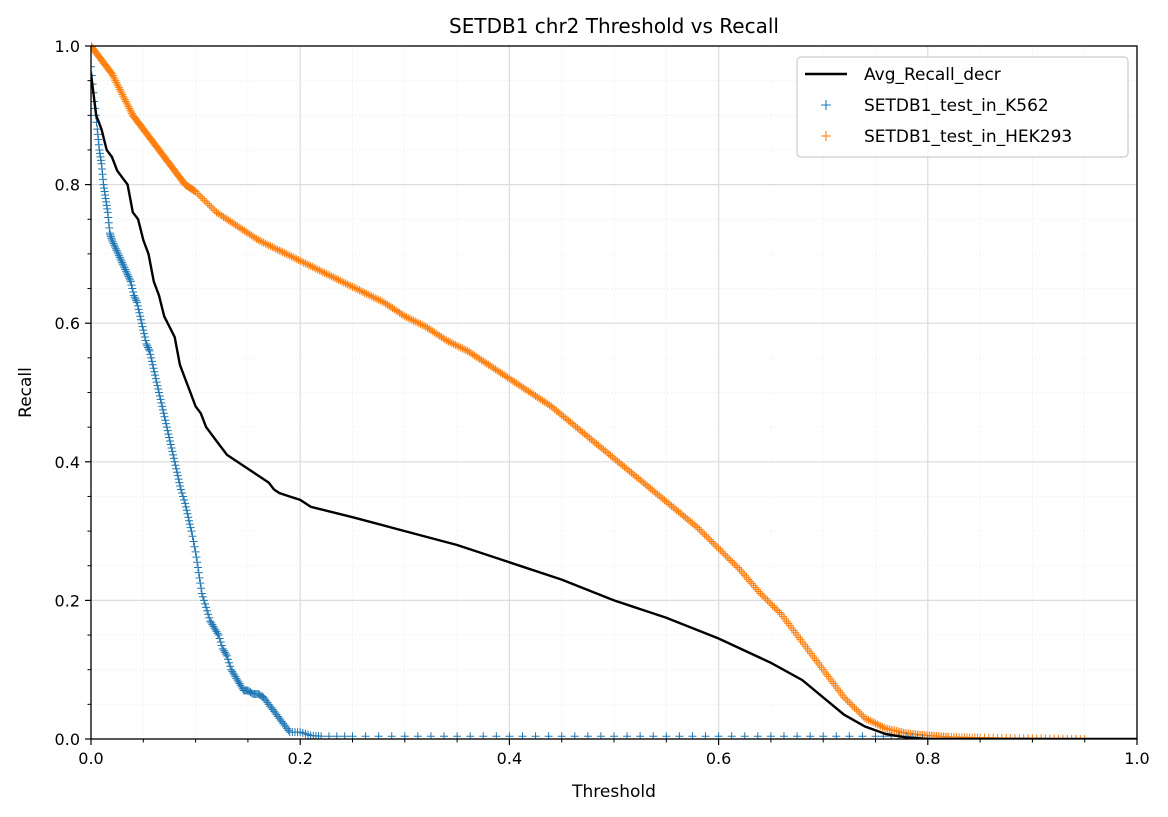 This screenshot has height=817, width=1168. I want to click on legend-label: SETDB1_test_in_K562, so click(956, 106).